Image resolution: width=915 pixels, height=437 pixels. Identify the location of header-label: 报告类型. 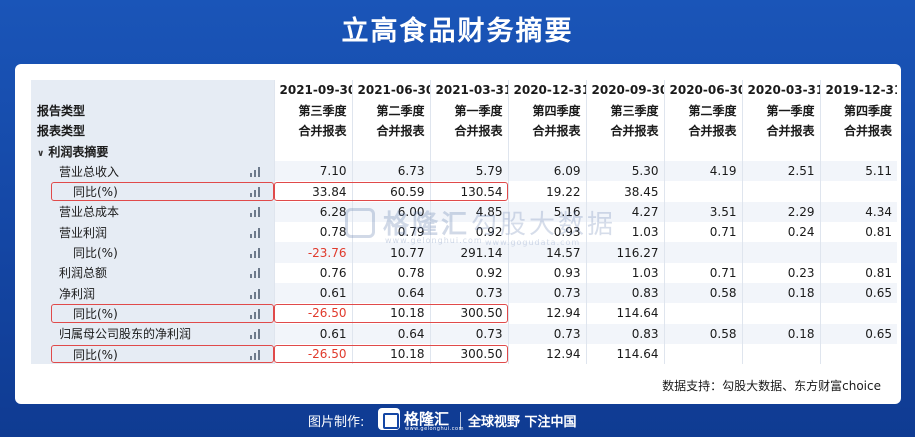
(133, 110).